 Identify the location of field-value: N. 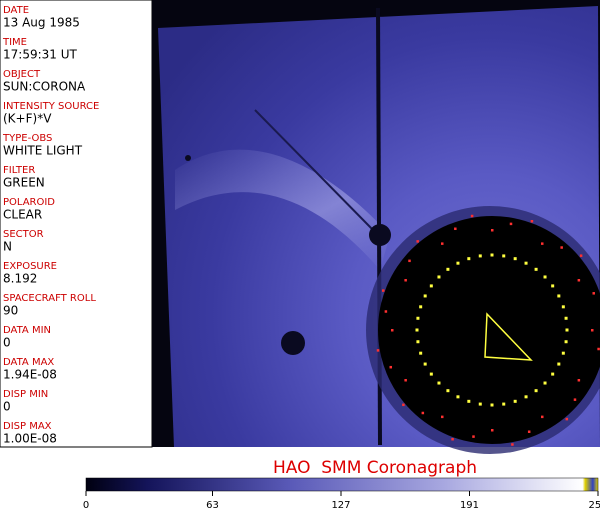
(7, 247).